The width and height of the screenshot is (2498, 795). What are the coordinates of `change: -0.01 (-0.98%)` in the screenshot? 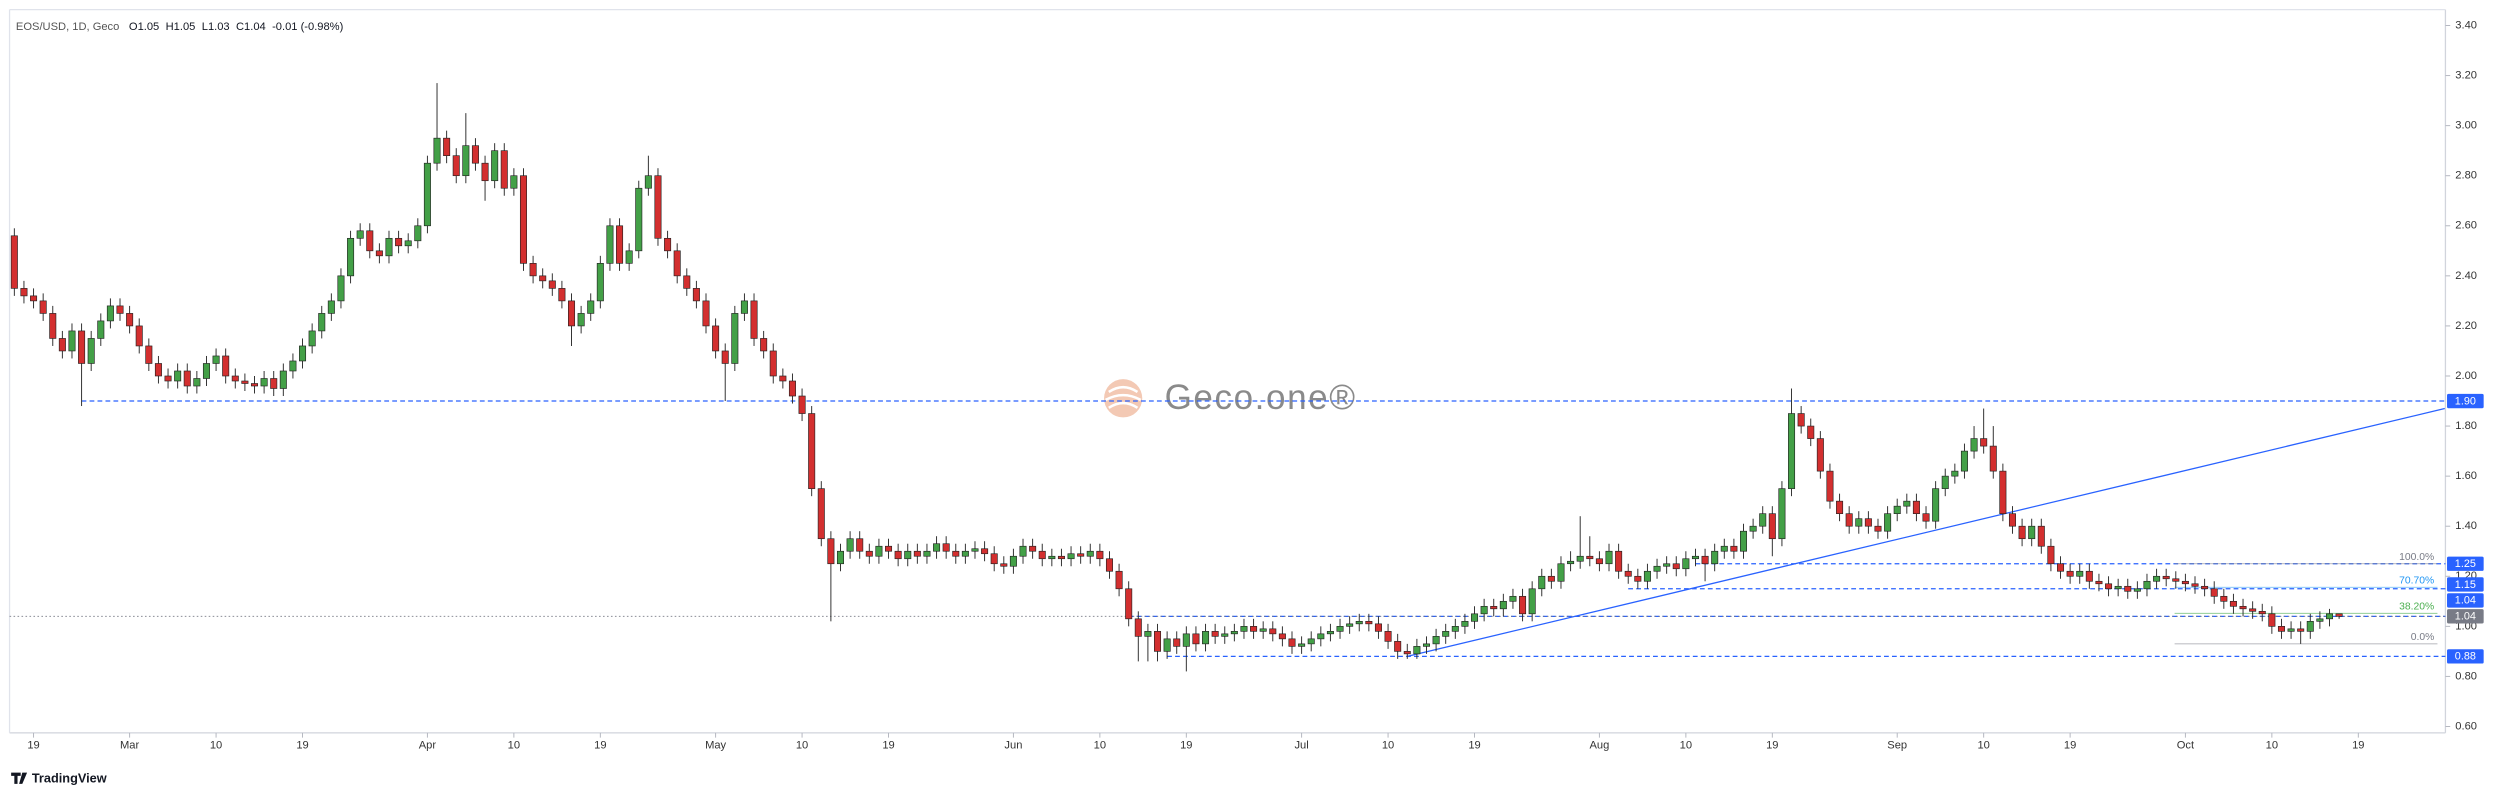 It's located at (307, 27).